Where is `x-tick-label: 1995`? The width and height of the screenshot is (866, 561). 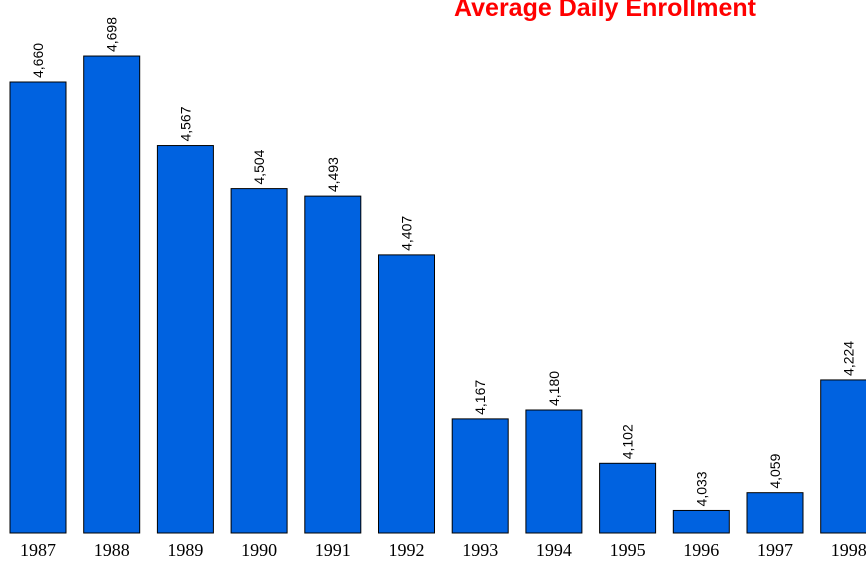
x-tick-label: 1995 is located at coordinates (628, 550).